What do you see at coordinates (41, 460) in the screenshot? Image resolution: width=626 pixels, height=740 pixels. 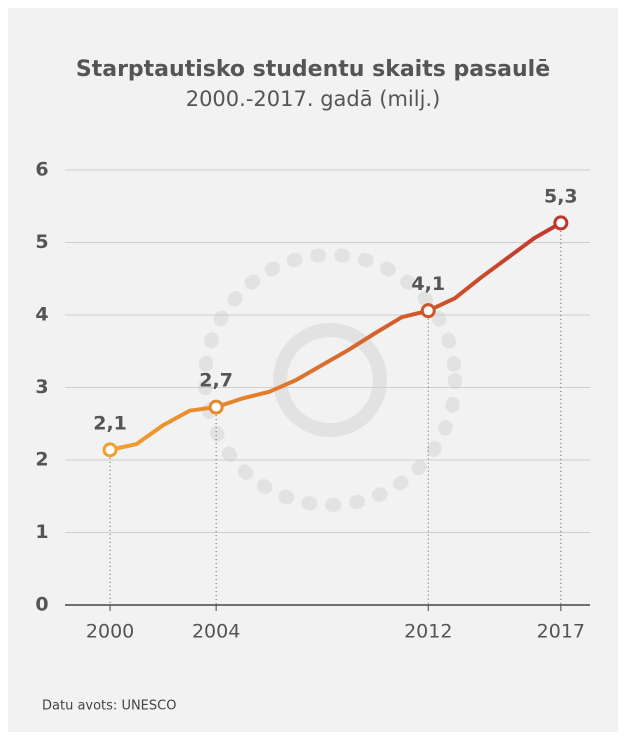 I see `y-tick-label: 2` at bounding box center [41, 460].